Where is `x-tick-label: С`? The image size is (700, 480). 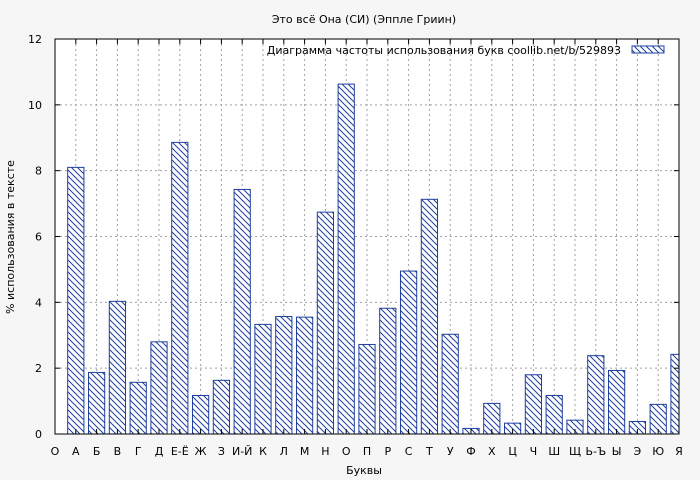 x-tick-label: С is located at coordinates (409, 451).